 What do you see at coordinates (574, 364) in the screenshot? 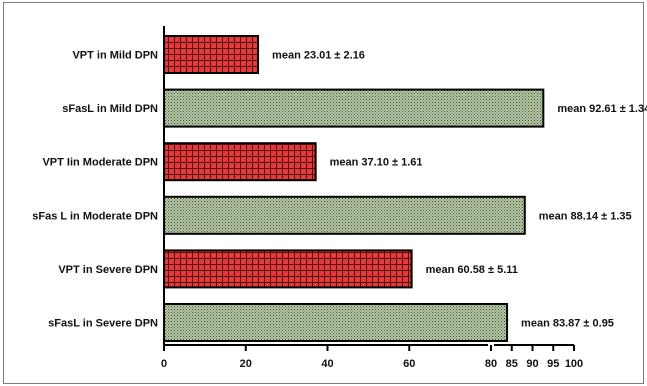
I see `x-tick-label: 100` at bounding box center [574, 364].